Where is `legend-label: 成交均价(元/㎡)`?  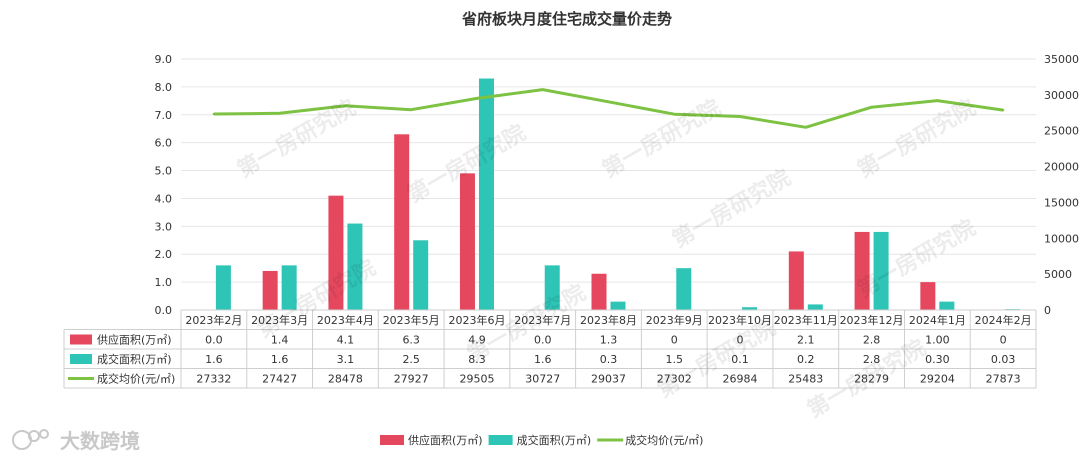
legend-label: 成交均价(元/㎡) is located at coordinates (664, 440).